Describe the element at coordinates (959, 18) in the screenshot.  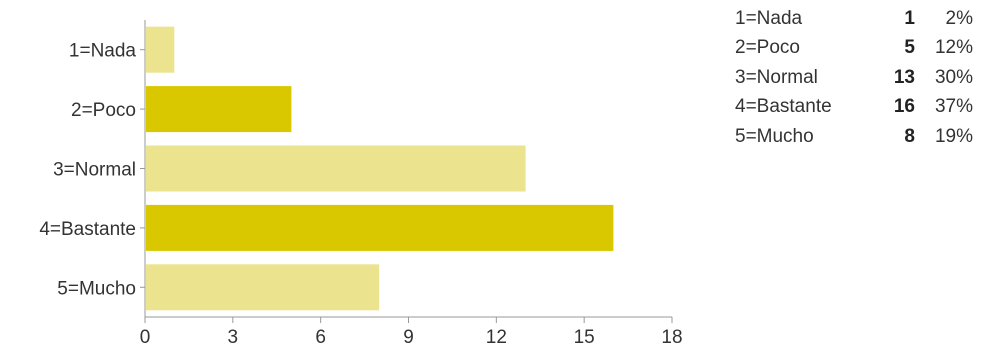
I see `summary-percent: 2%` at that location.